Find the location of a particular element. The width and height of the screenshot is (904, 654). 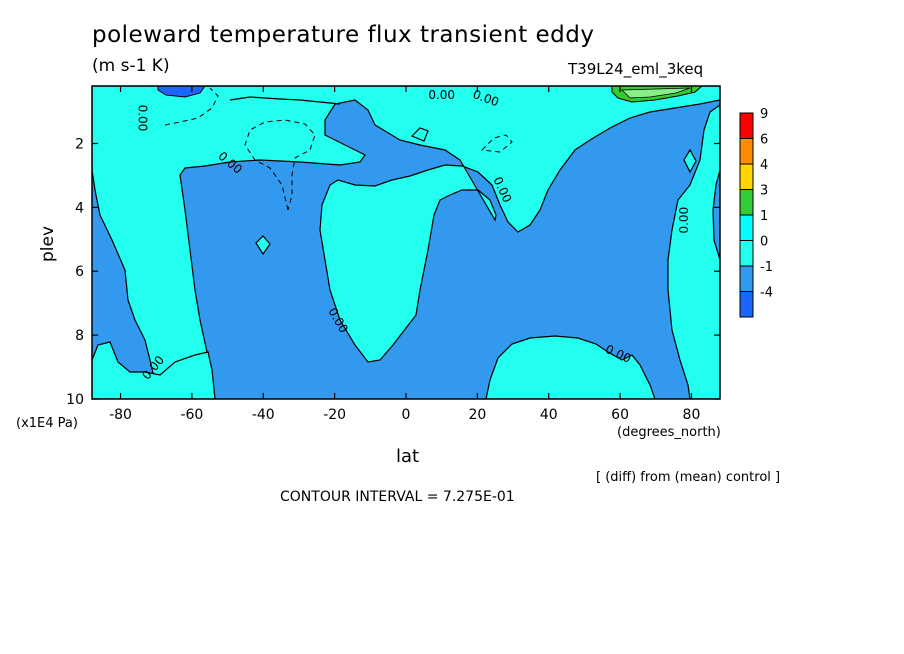

colorbar-label: 4 is located at coordinates (764, 165).